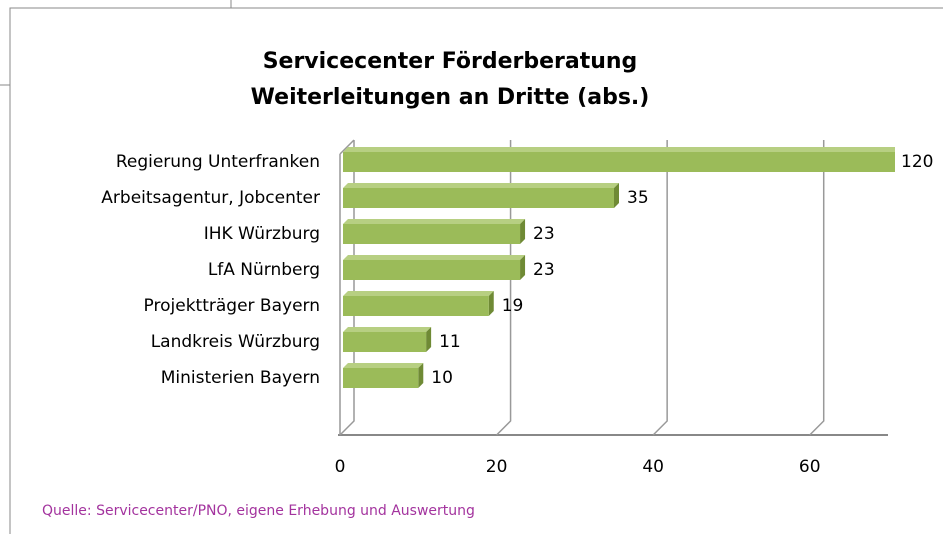 This screenshot has width=943, height=534. What do you see at coordinates (653, 467) in the screenshot?
I see `x-tick-label: 40` at bounding box center [653, 467].